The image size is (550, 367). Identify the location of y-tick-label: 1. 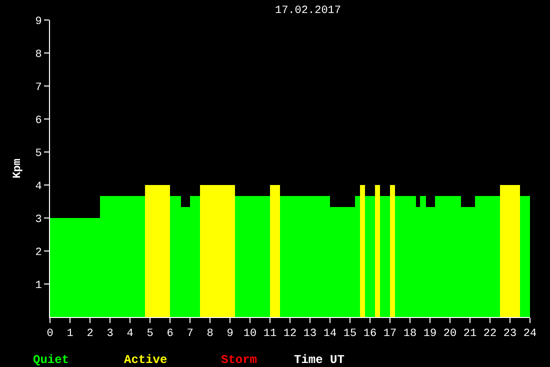
(38, 286).